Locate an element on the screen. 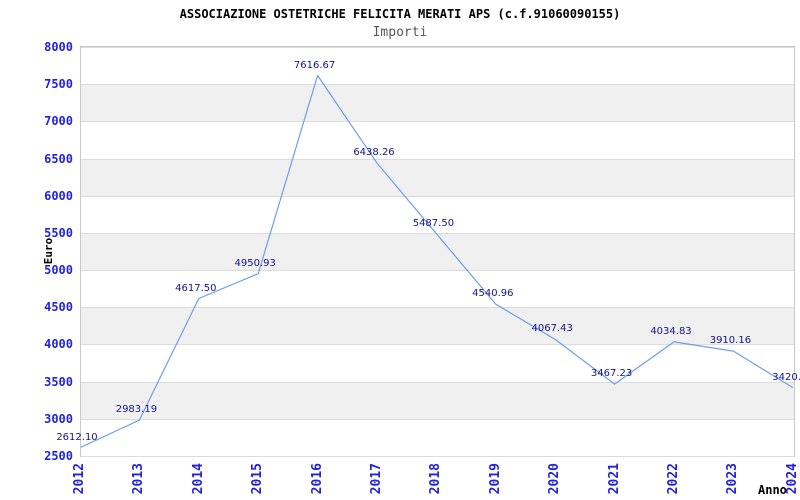 Image resolution: width=800 pixels, height=500 pixels. x-tick-label: 2019 is located at coordinates (495, 479).